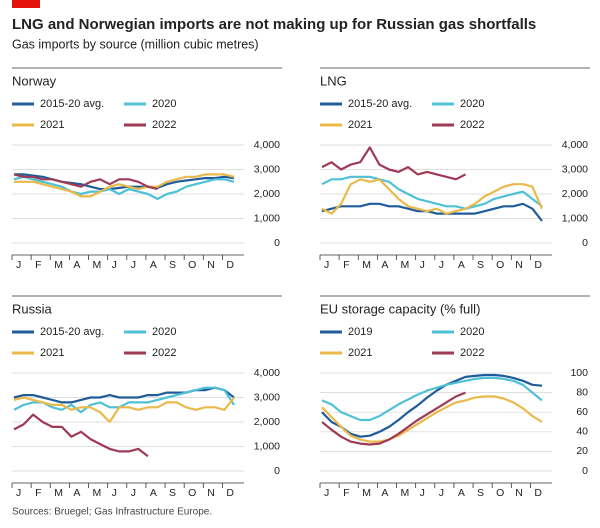 Image resolution: width=600 pixels, height=528 pixels. I want to click on panel-title: Norway, so click(34, 80).